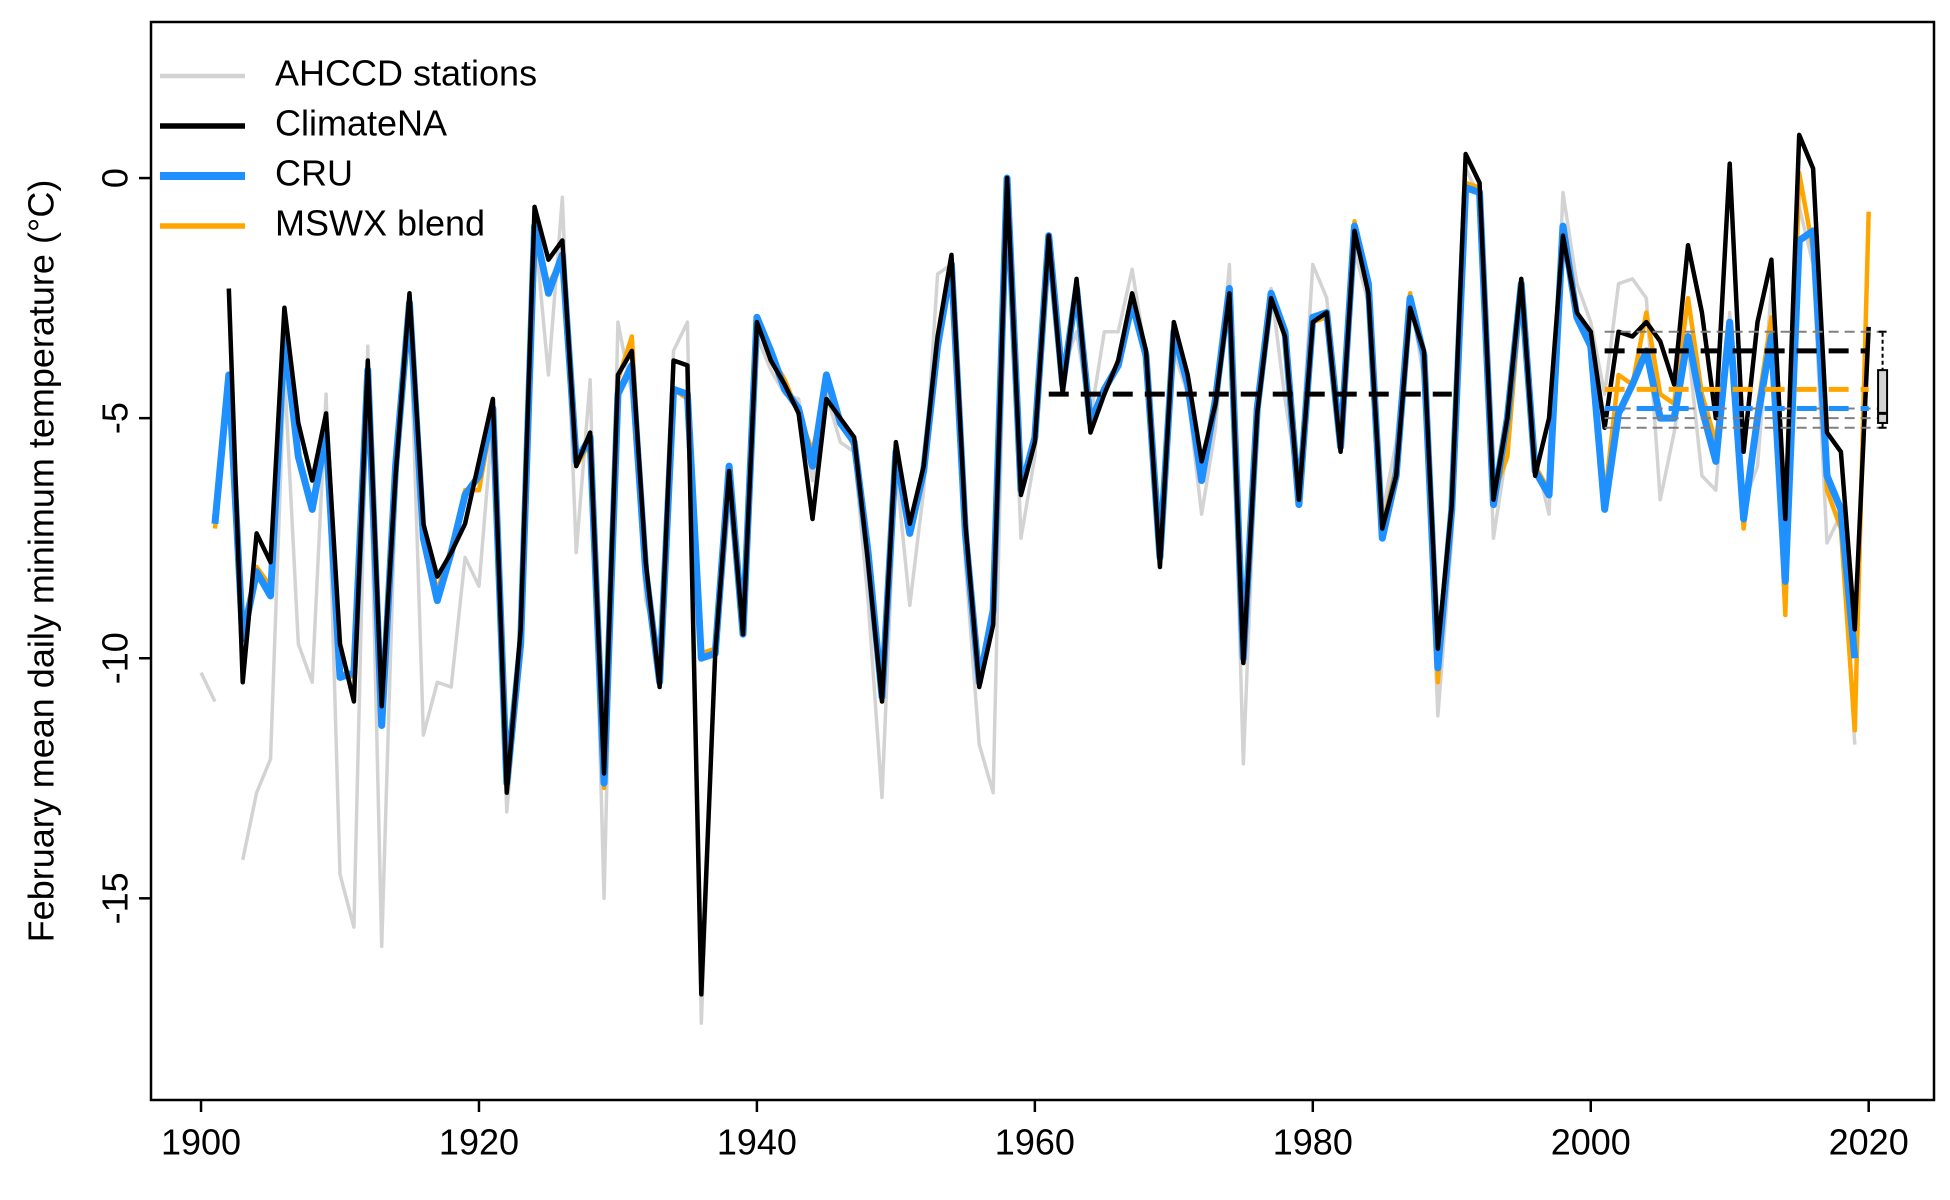 The height and width of the screenshot is (1200, 1950). Describe the element at coordinates (479, 1142) in the screenshot. I see `x-tick-label: 1920` at that location.